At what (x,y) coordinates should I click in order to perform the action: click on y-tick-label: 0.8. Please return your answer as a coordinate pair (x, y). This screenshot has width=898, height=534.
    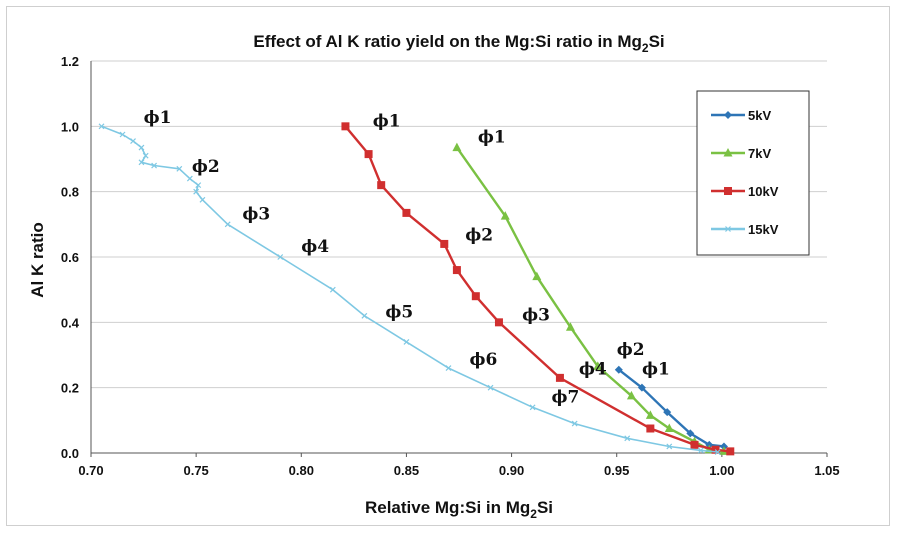
    Looking at the image, I should click on (70, 192).